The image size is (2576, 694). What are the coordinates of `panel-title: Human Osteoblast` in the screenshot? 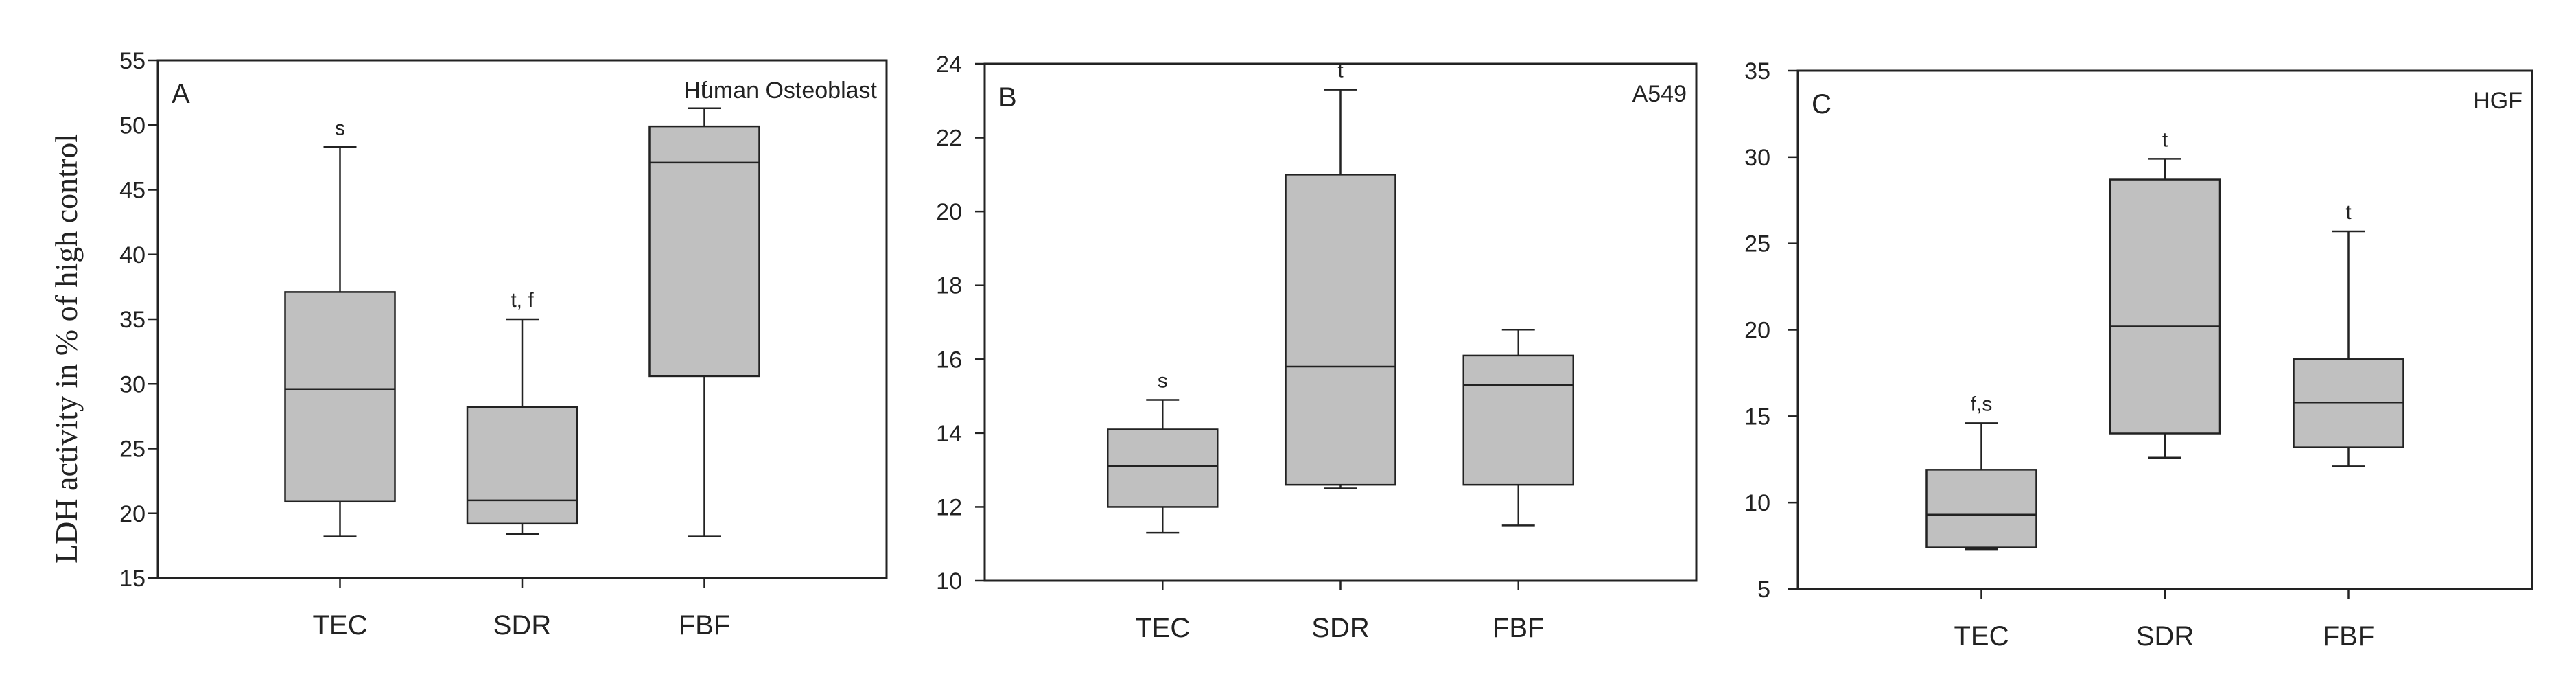 It's located at (780, 91).